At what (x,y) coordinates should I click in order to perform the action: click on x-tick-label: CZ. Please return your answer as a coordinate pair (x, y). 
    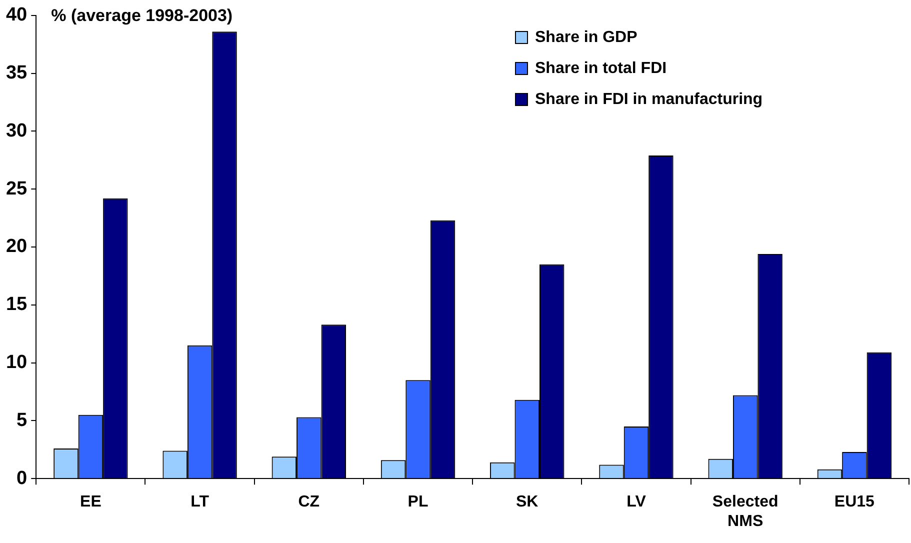
    Looking at the image, I should click on (309, 502).